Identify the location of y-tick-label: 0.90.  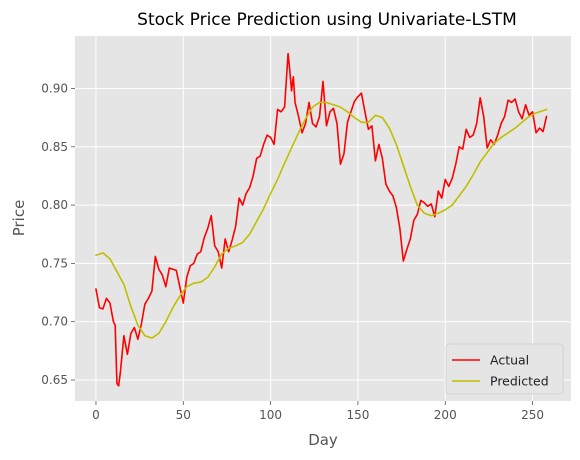
(54, 88).